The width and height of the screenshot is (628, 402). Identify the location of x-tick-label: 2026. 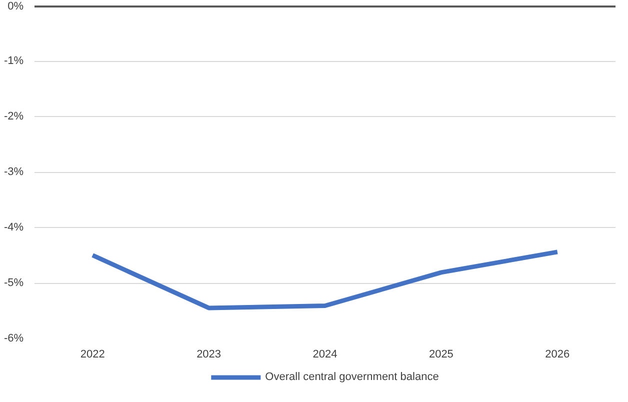
(557, 354).